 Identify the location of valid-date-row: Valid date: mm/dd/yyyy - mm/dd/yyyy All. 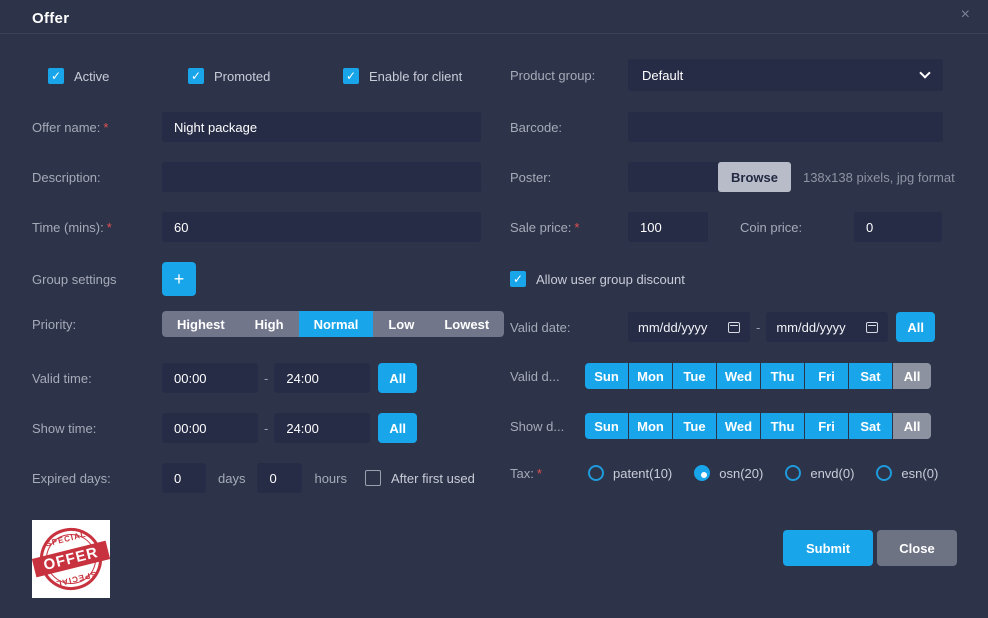
(722, 327).